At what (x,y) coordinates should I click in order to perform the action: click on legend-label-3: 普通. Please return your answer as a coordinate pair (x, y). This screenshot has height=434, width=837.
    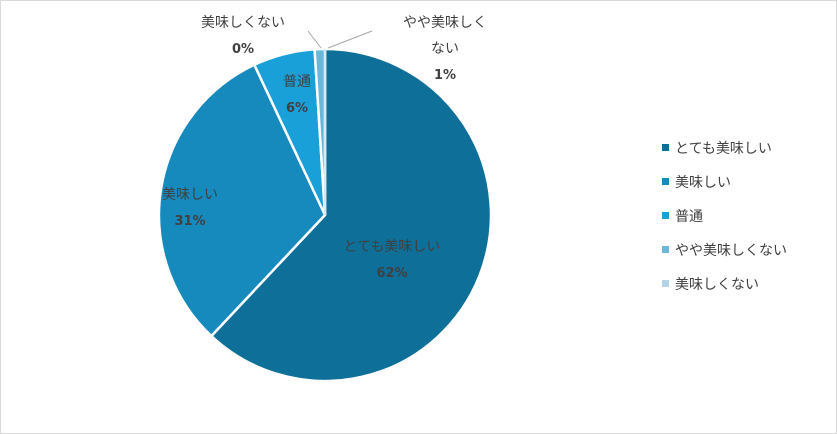
    Looking at the image, I should click on (689, 217).